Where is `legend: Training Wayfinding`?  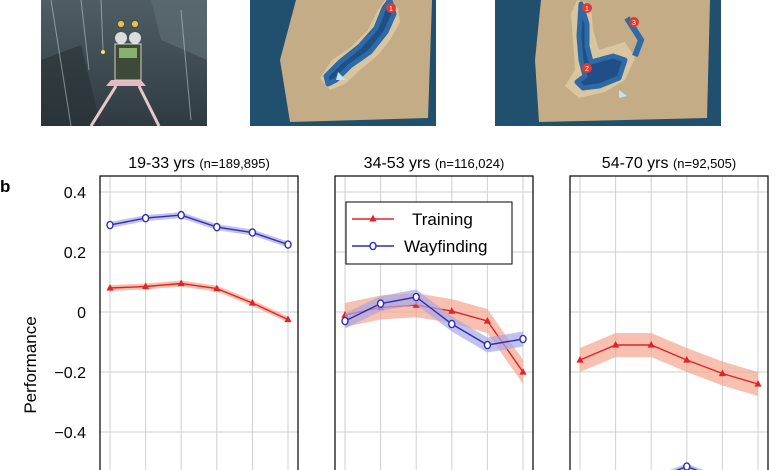 legend: Training Wayfinding is located at coordinates (429, 233).